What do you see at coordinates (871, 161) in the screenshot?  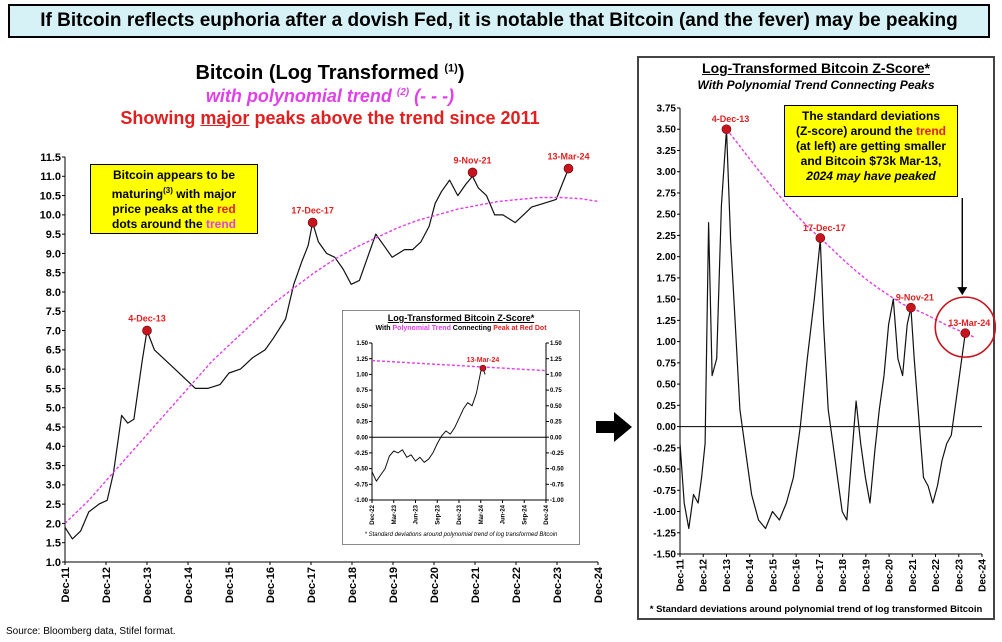 I see `callout-right-line4: and Bitcoin $73k Mar-13,` at bounding box center [871, 161].